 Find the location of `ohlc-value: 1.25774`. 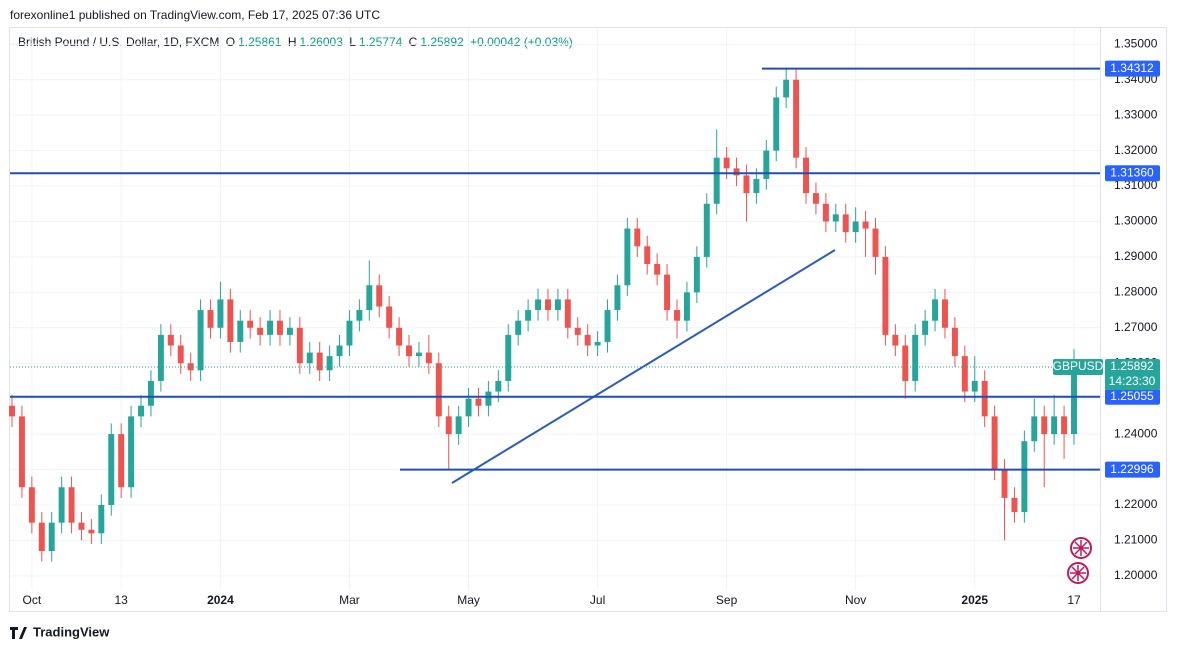

ohlc-value: 1.25774 is located at coordinates (380, 42).